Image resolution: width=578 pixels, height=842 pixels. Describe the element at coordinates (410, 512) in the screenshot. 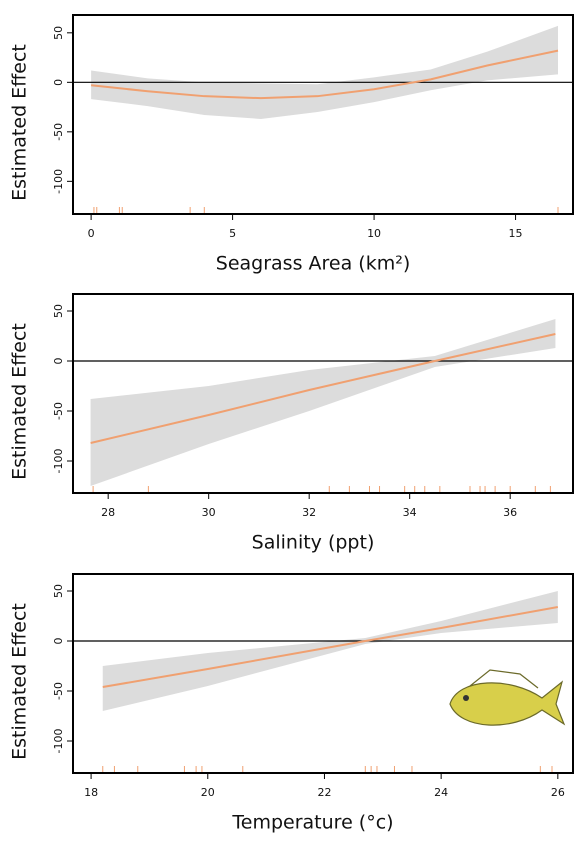

I see `x-tick-label: 34` at that location.